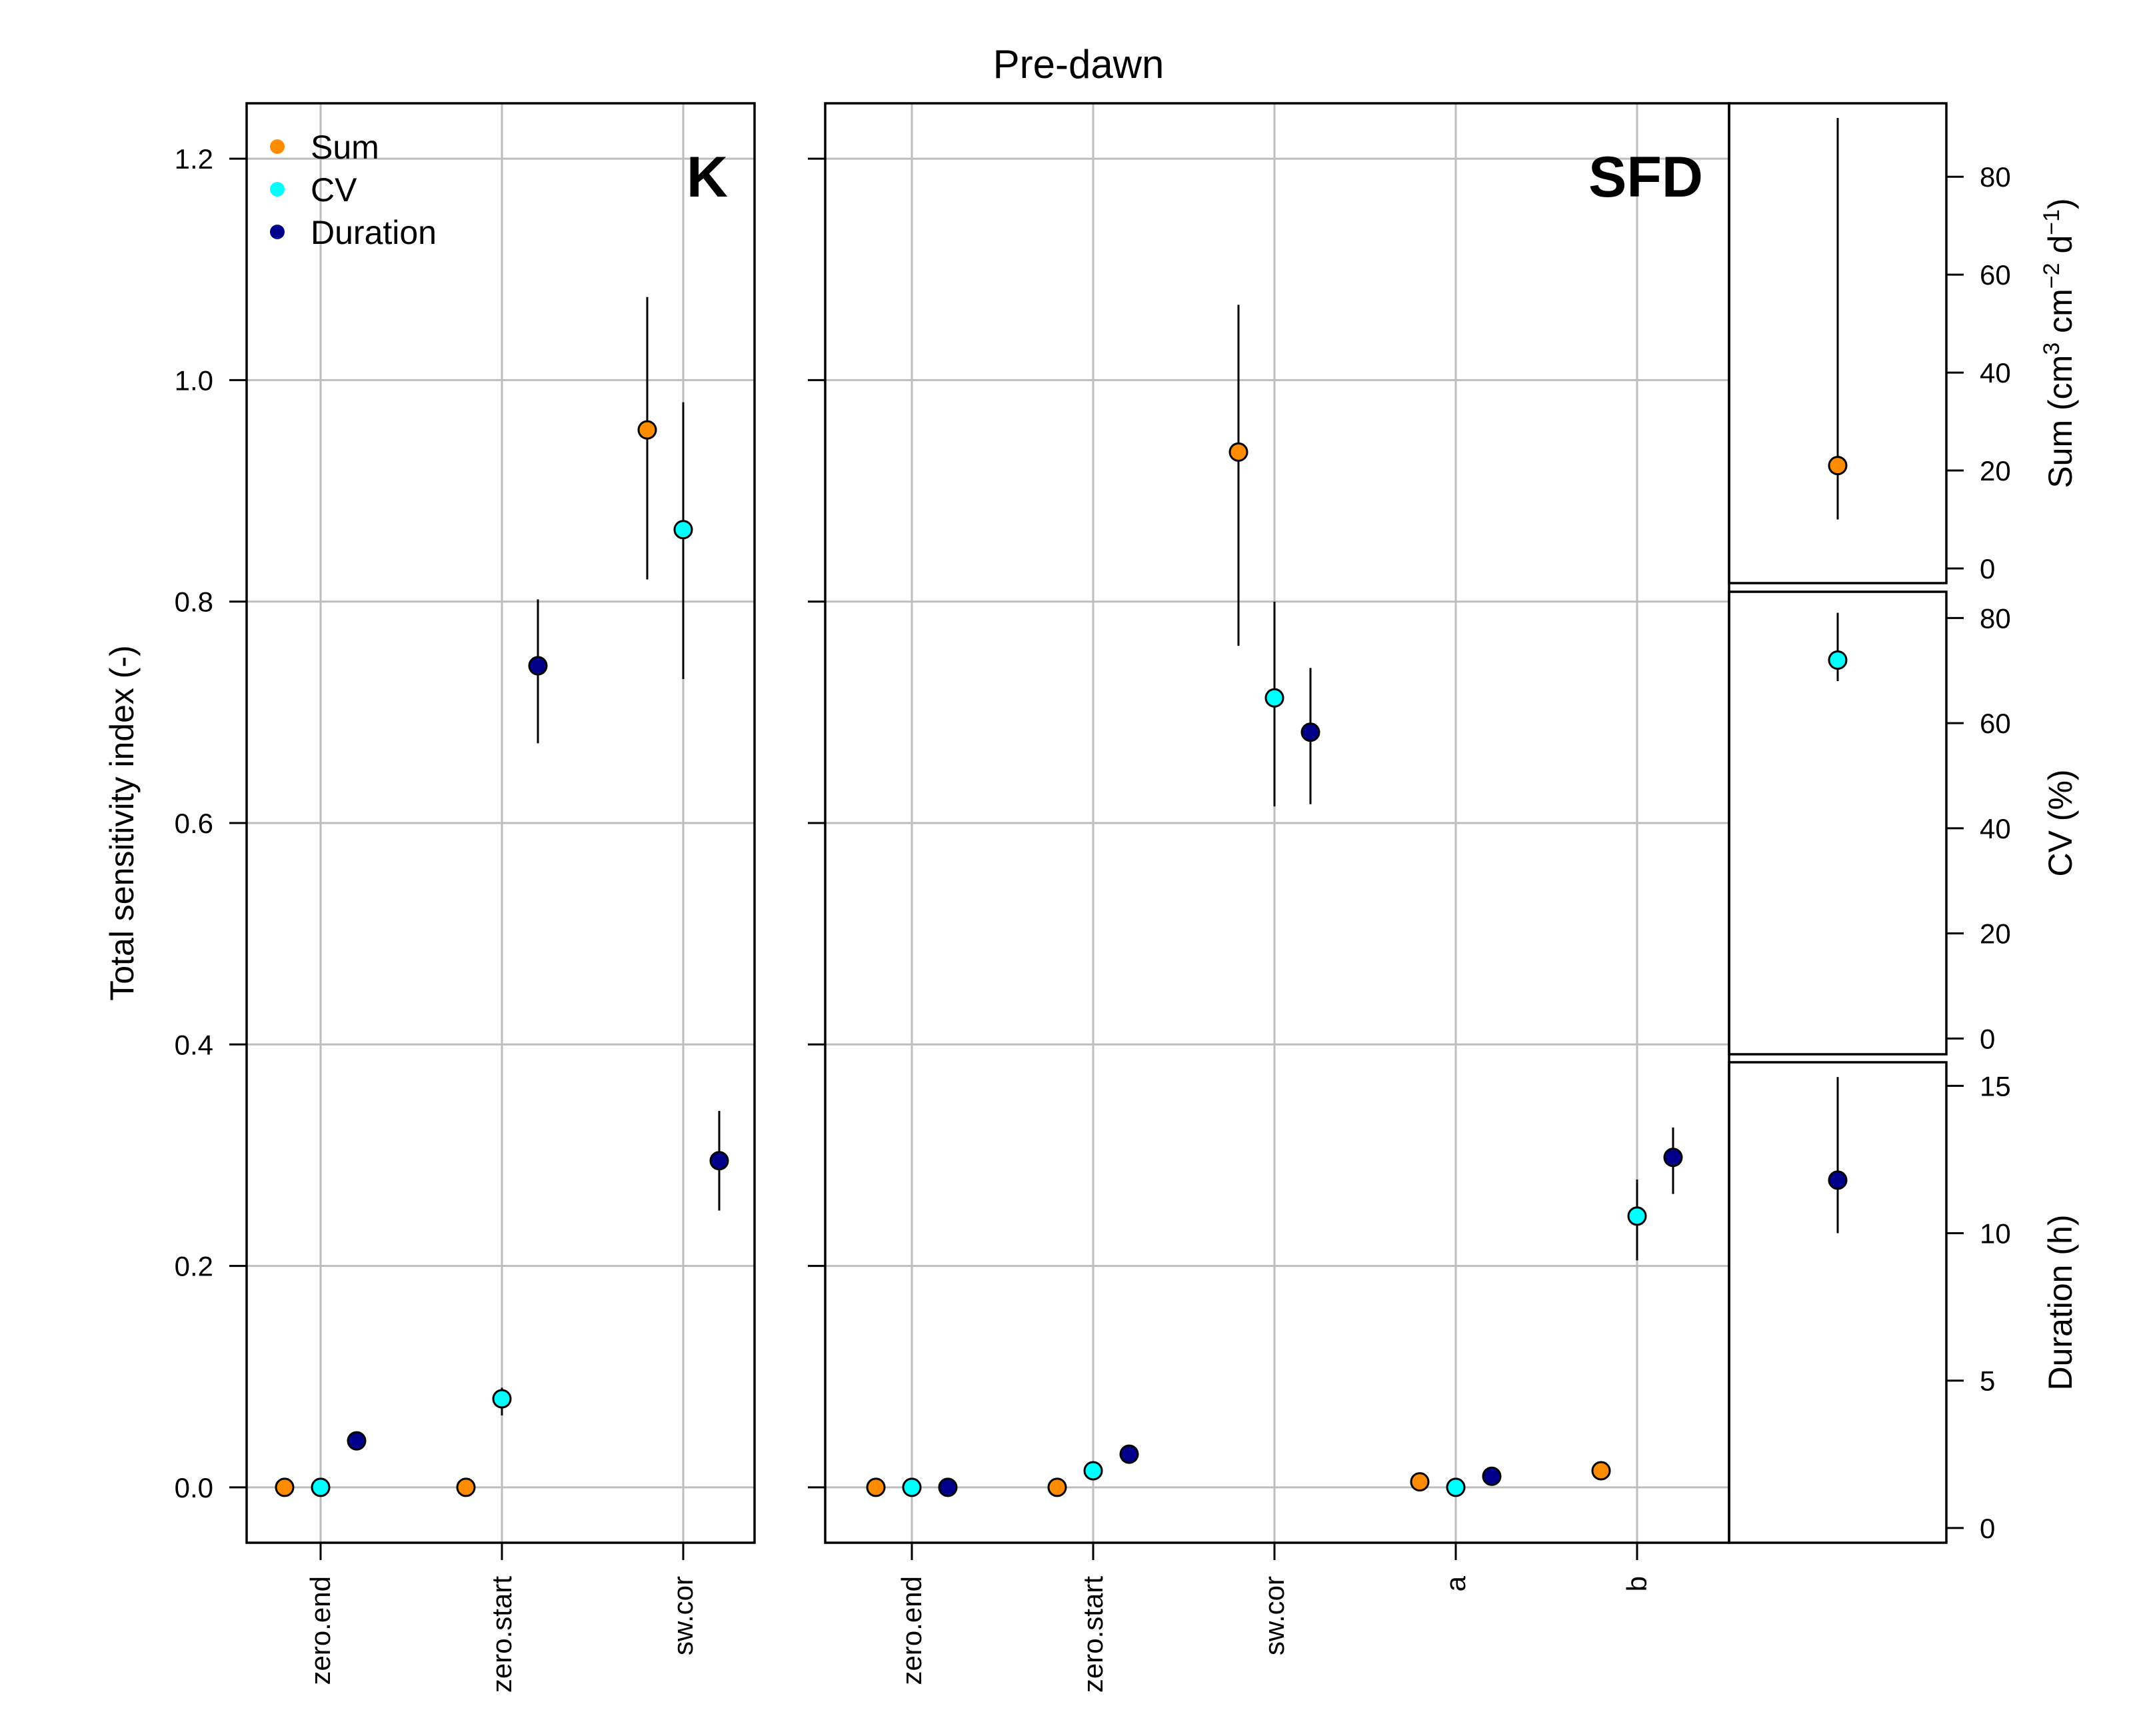 This screenshot has height=1736, width=2133. I want to click on y-tick-label: 0.6, so click(194, 823).